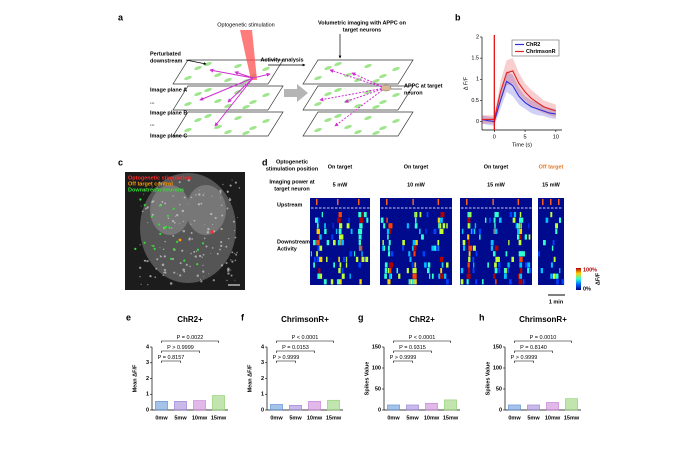  What do you see at coordinates (362, 30) in the screenshot?
I see `volumetric-label: target neurons` at bounding box center [362, 30].